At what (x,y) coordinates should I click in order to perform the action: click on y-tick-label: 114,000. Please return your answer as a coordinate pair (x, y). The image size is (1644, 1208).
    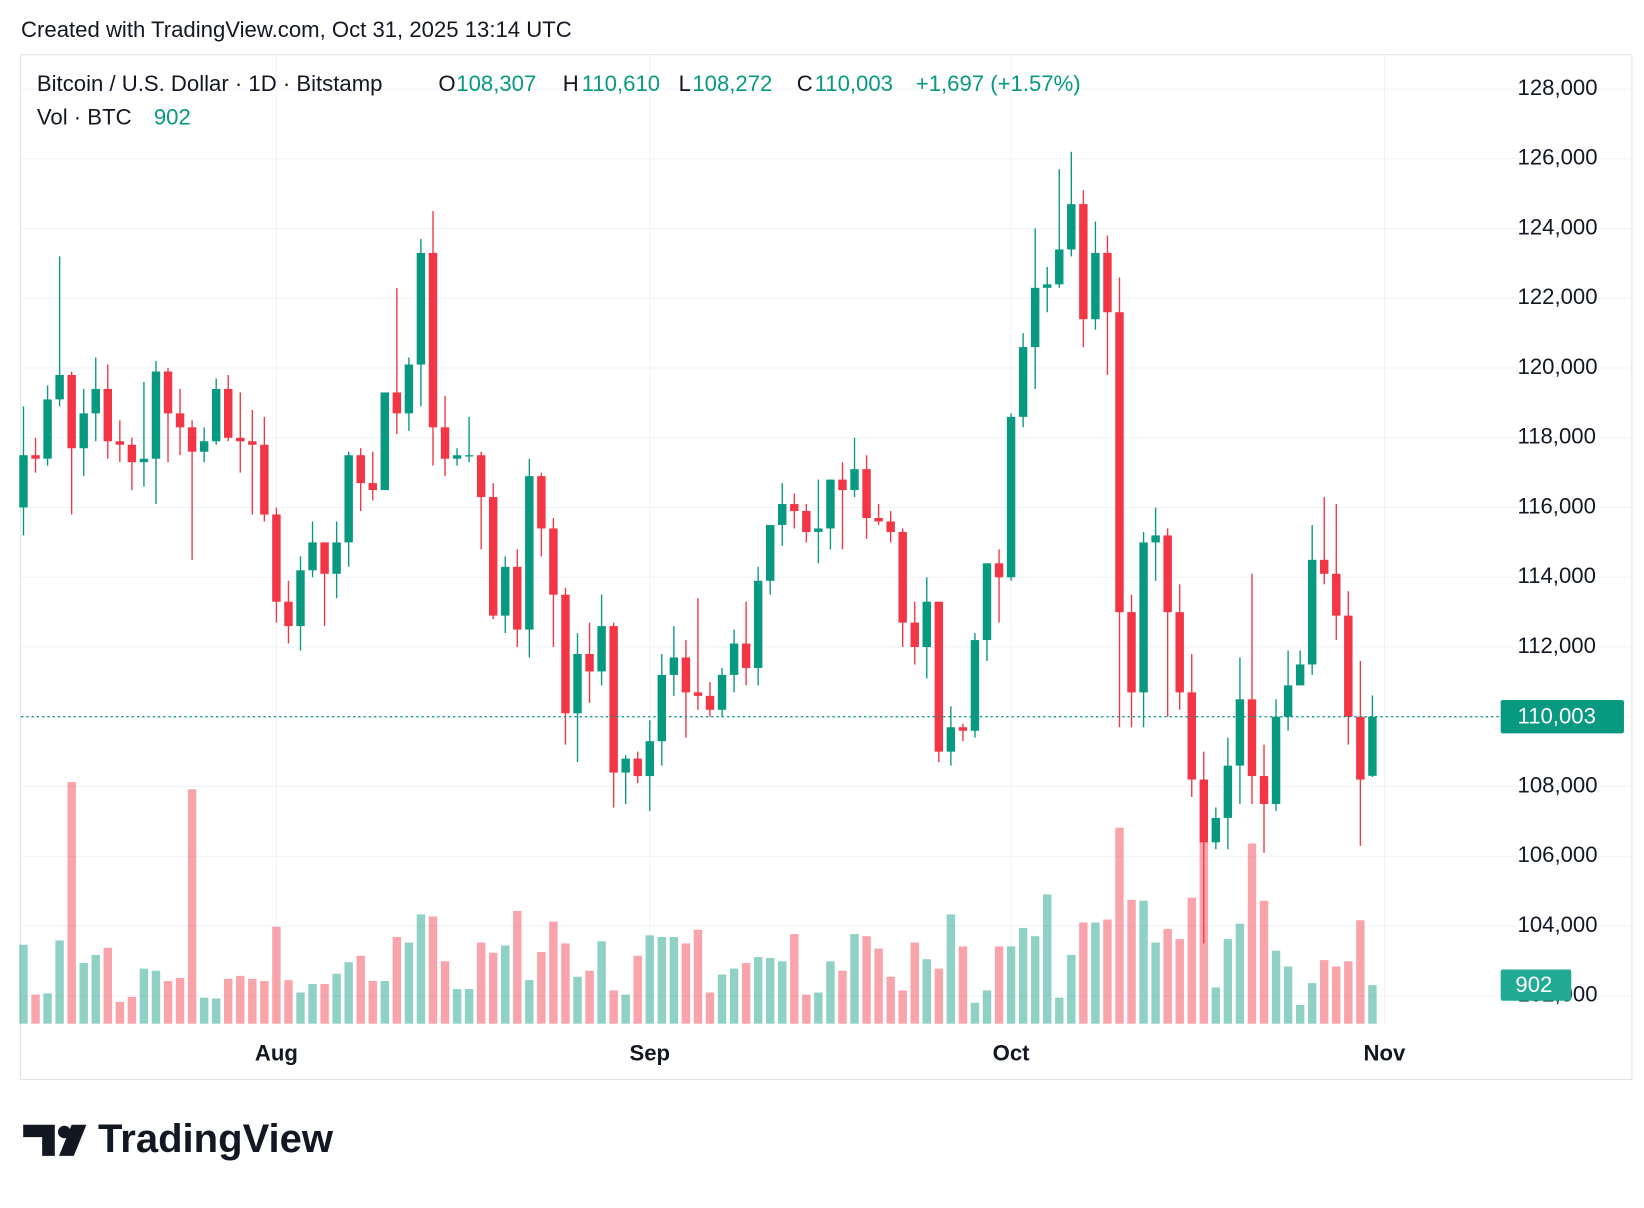
    Looking at the image, I should click on (1557, 575).